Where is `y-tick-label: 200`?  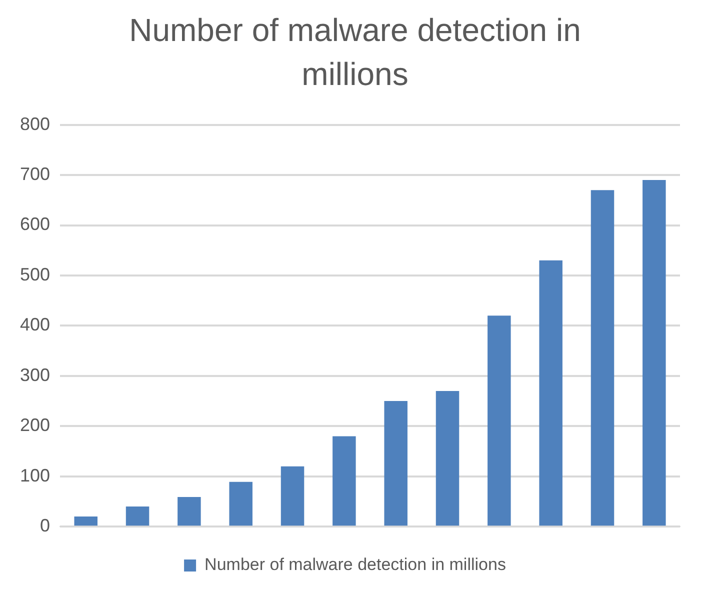
y-tick-label: 200 is located at coordinates (35, 425).